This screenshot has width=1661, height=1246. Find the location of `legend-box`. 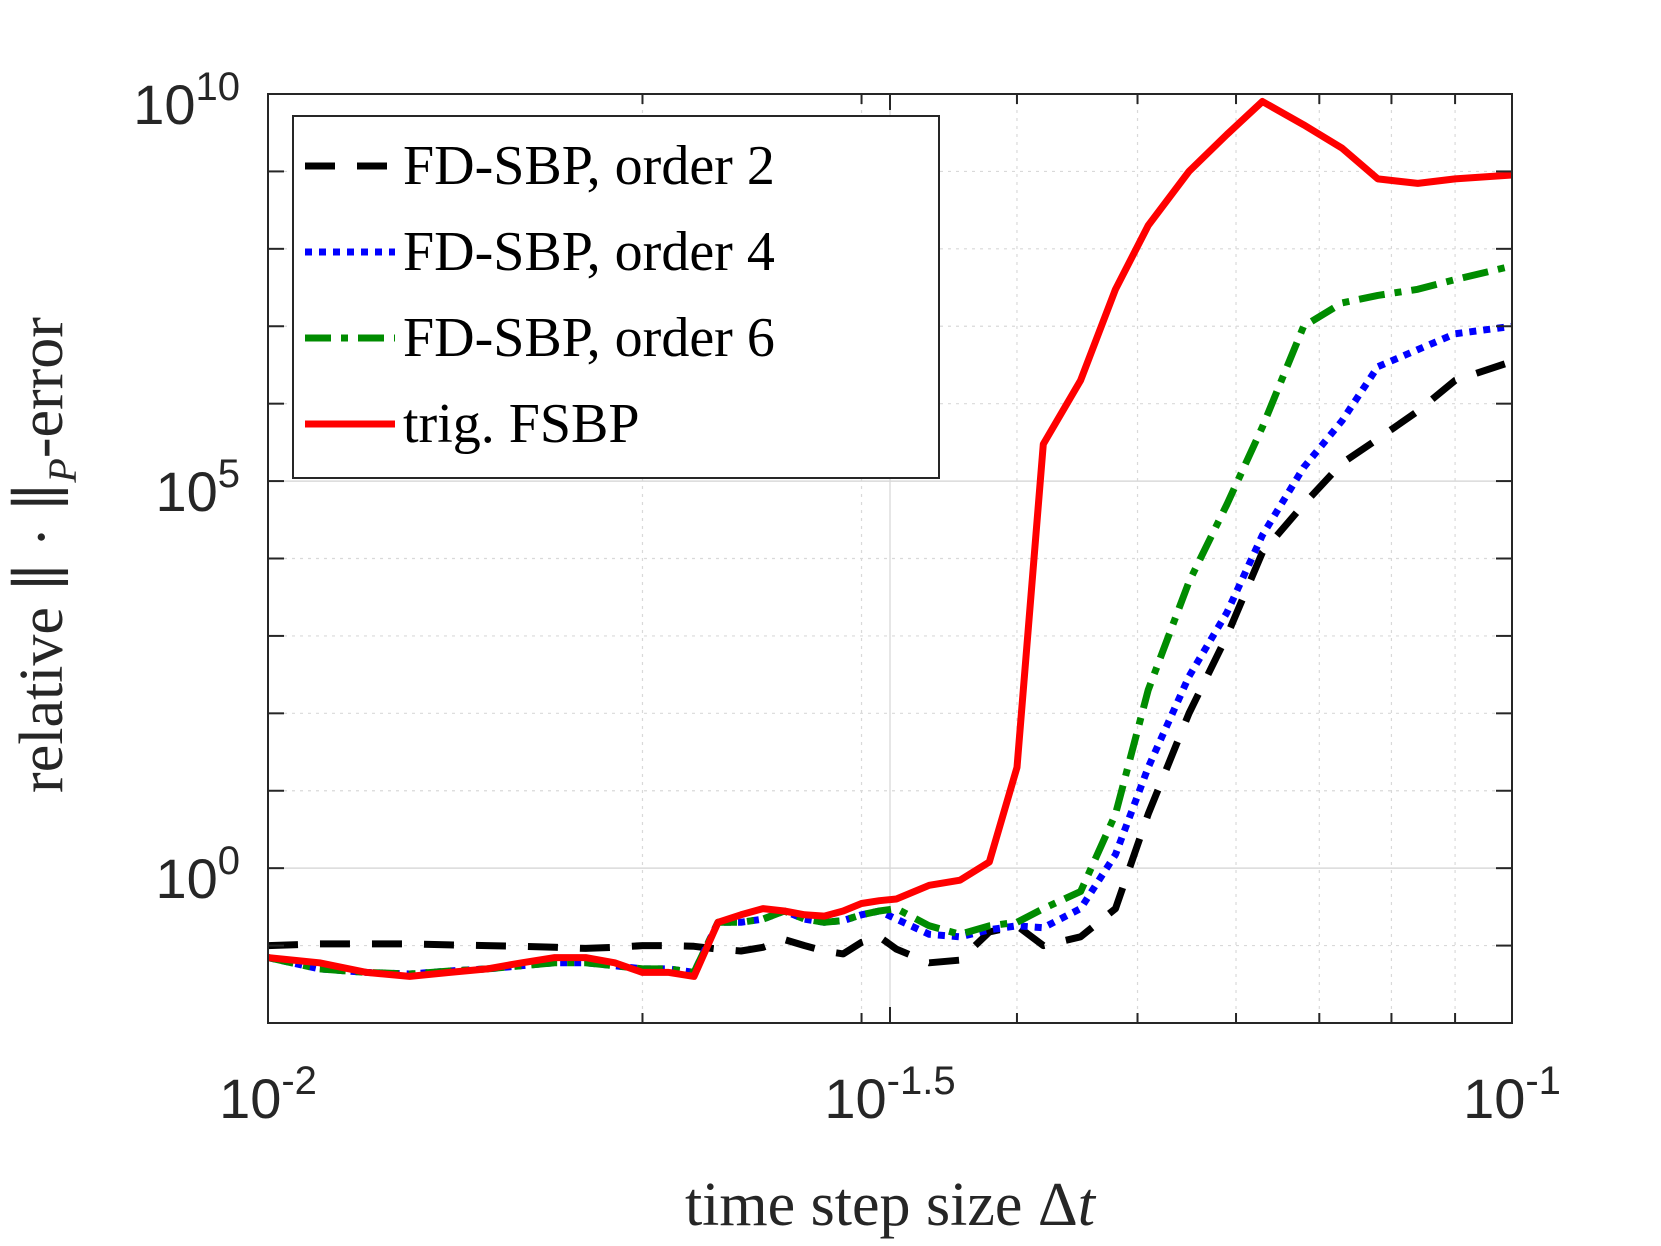

legend-box is located at coordinates (616, 297).